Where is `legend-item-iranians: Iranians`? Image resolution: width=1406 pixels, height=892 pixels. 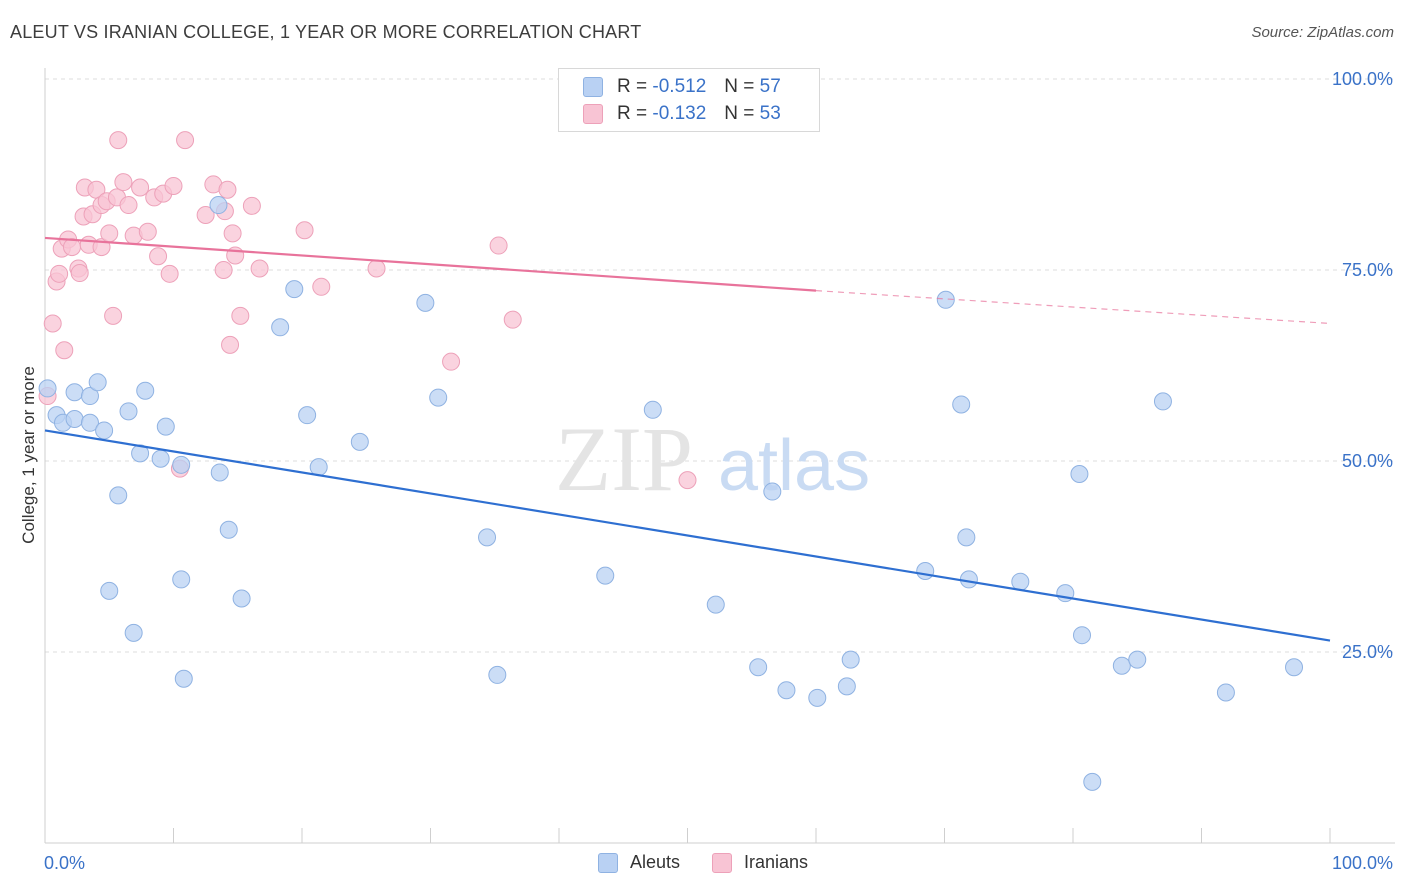 legend-item-iranians: Iranians is located at coordinates (760, 862).